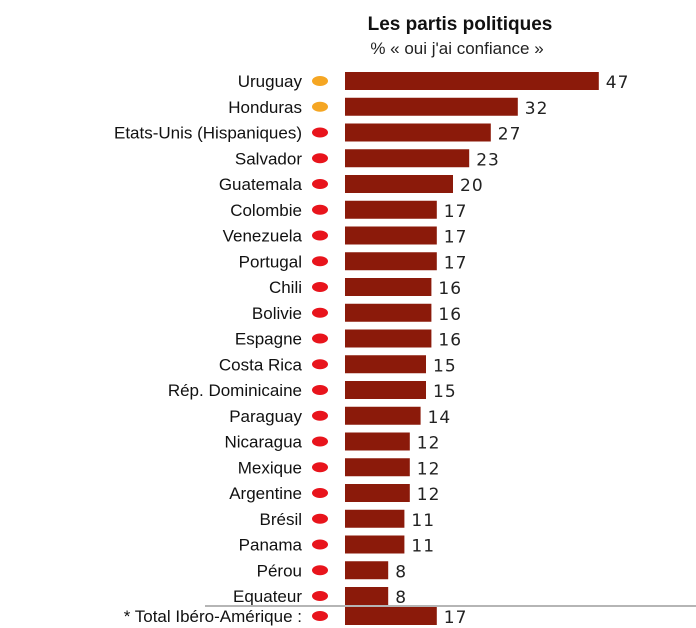  Describe the element at coordinates (440, 418) in the screenshot. I see `value-label: 14` at that location.